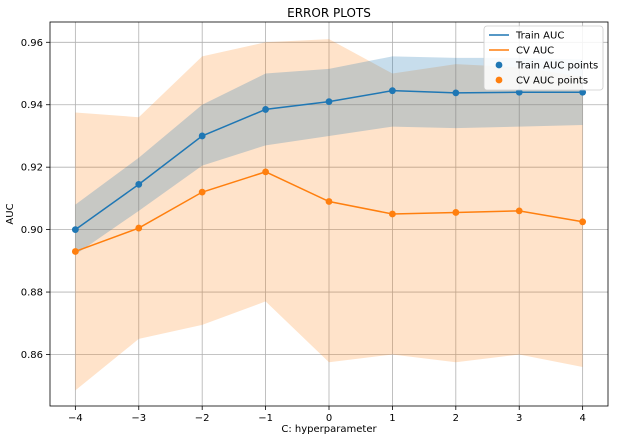 The height and width of the screenshot is (437, 643). Describe the element at coordinates (392, 418) in the screenshot. I see `x-tick-label: 1` at that location.